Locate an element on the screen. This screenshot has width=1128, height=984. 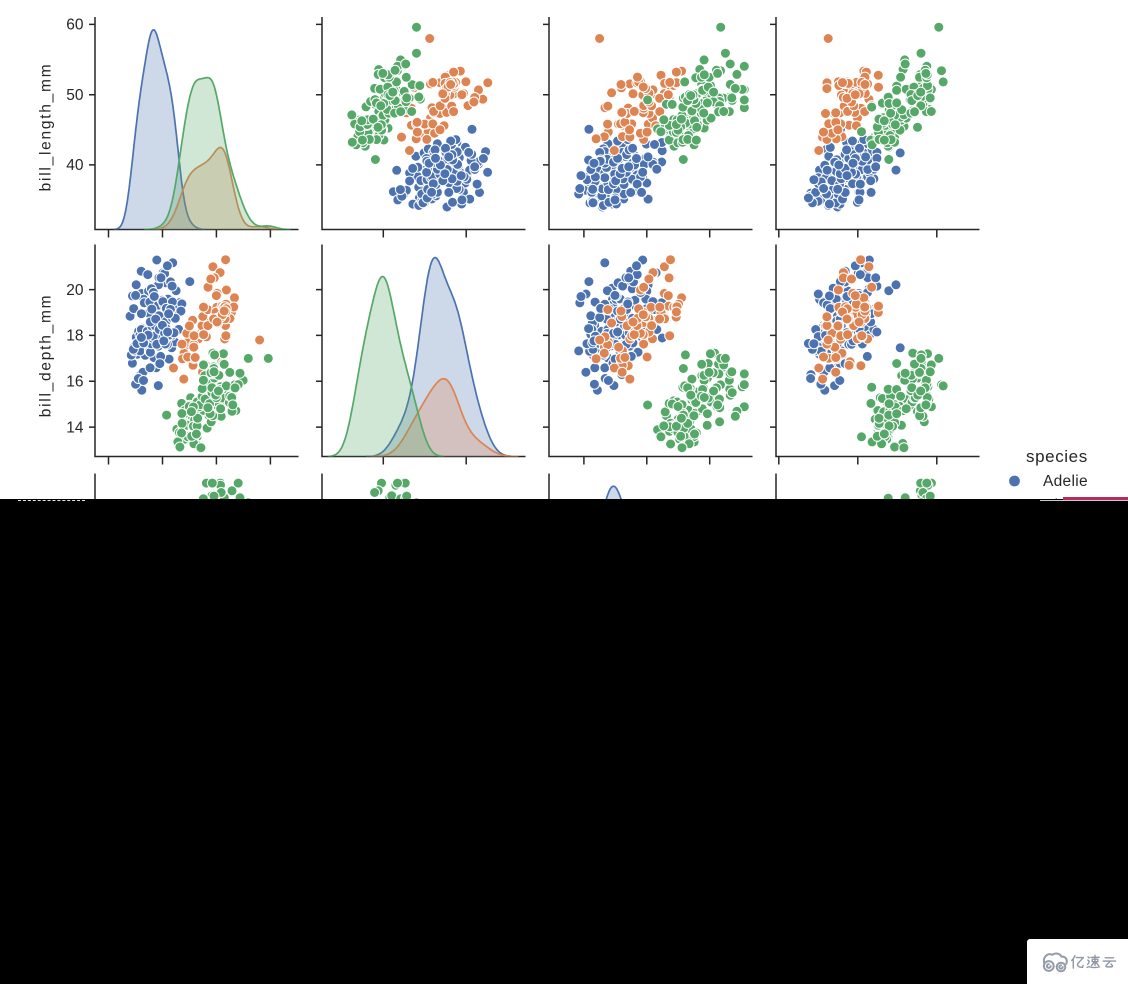
svg-text: 50 is located at coordinates (75, 95).